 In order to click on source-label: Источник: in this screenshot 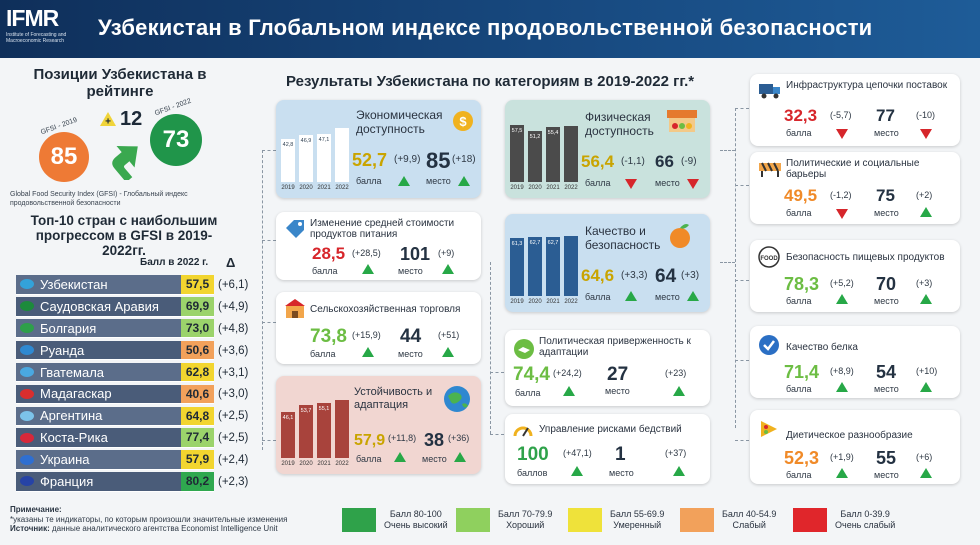, I will do `click(30, 528)`.